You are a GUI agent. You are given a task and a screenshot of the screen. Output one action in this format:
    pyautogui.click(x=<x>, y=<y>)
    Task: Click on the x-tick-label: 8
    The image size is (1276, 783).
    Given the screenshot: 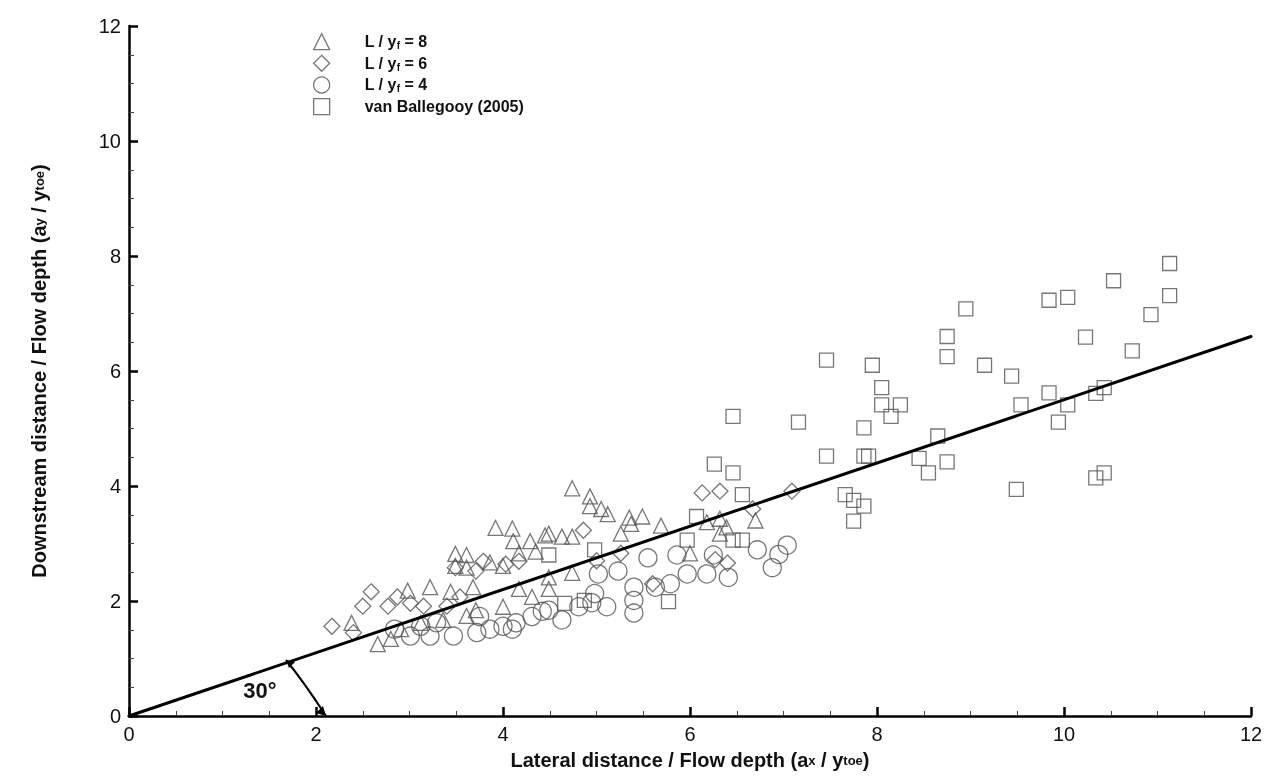 What is the action you would take?
    pyautogui.click(x=877, y=734)
    